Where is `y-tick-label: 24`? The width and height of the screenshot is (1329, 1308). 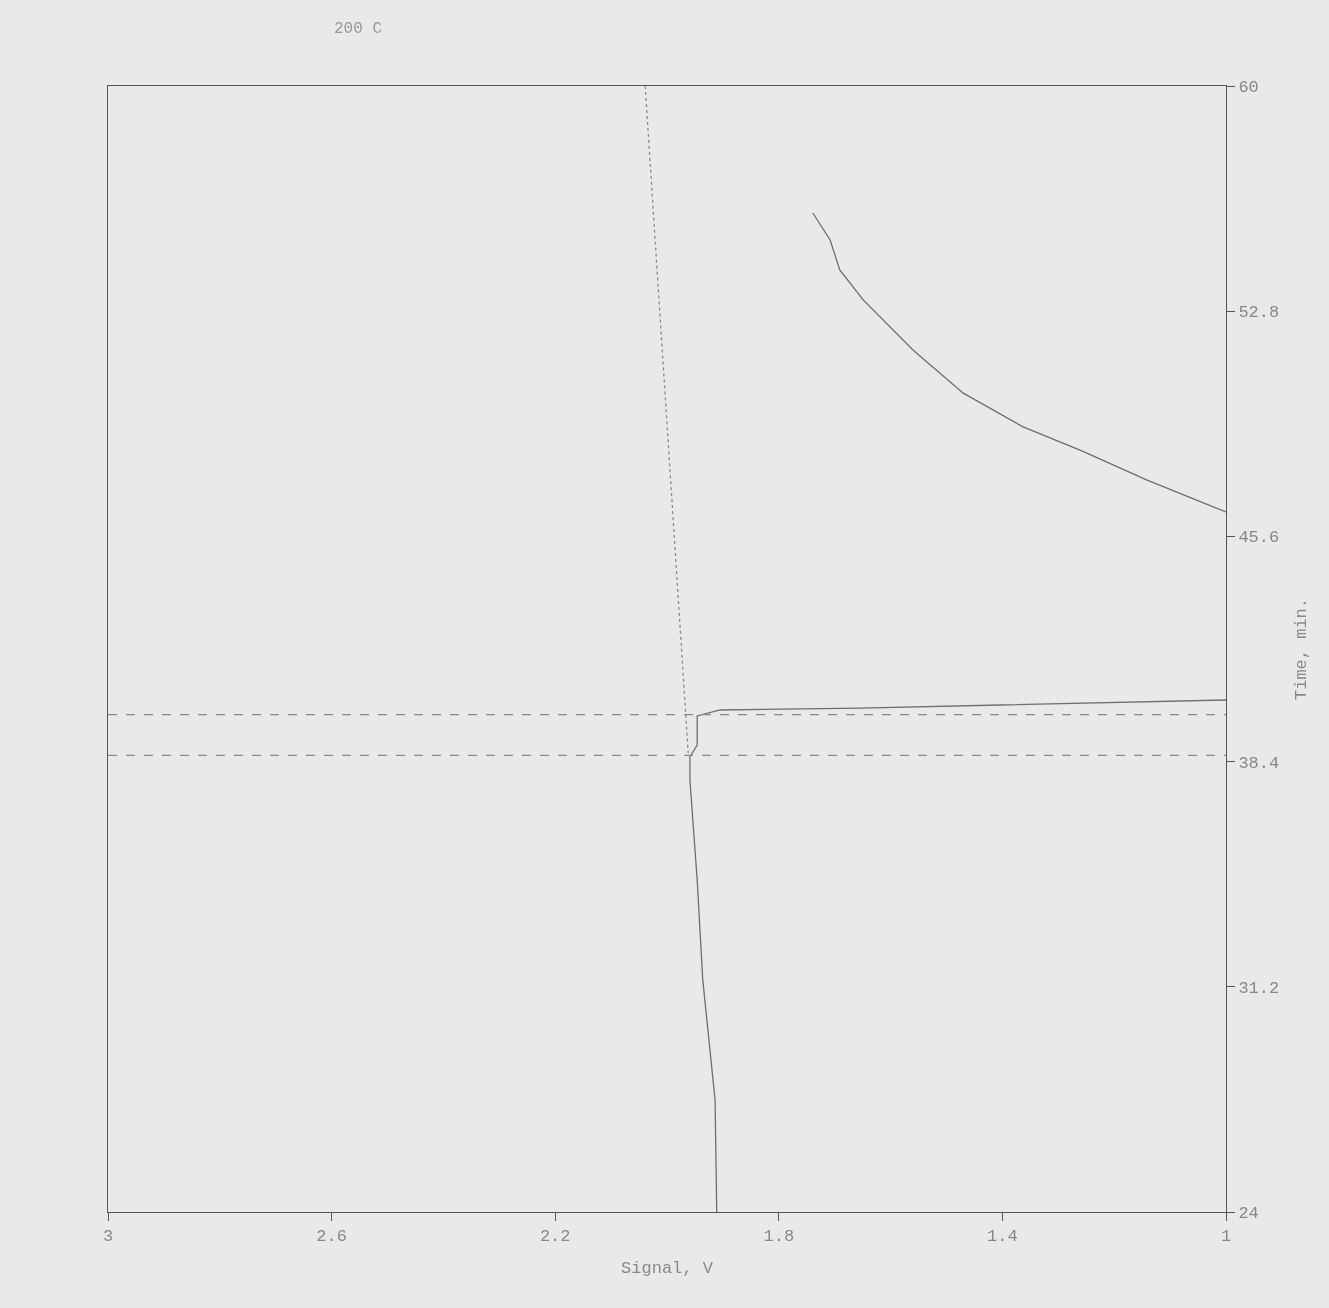 y-tick-label: 24 is located at coordinates (1248, 1213).